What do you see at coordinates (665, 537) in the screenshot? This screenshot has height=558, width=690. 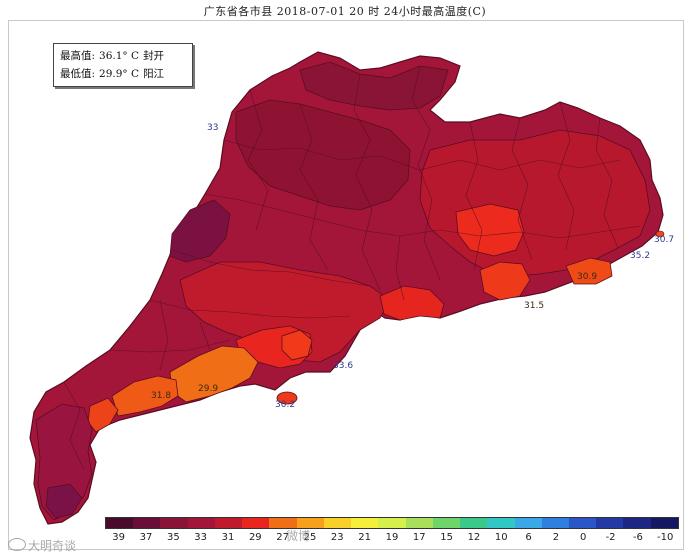 I see `legend-label: -10` at bounding box center [665, 537].